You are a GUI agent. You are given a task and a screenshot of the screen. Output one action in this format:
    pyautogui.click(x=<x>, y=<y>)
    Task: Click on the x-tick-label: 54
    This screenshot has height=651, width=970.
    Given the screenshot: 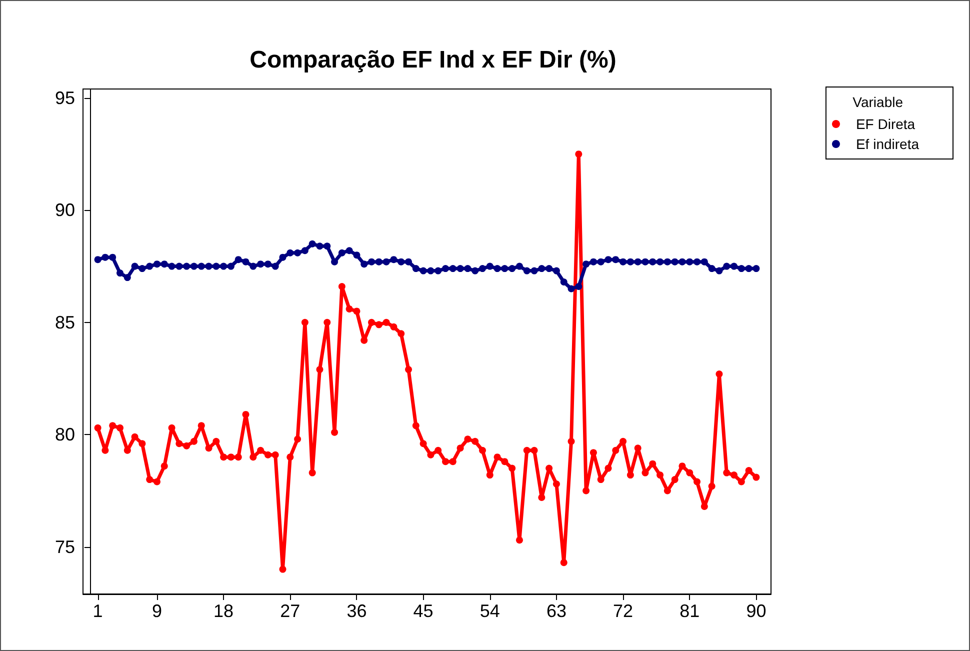 What is the action you would take?
    pyautogui.click(x=490, y=611)
    